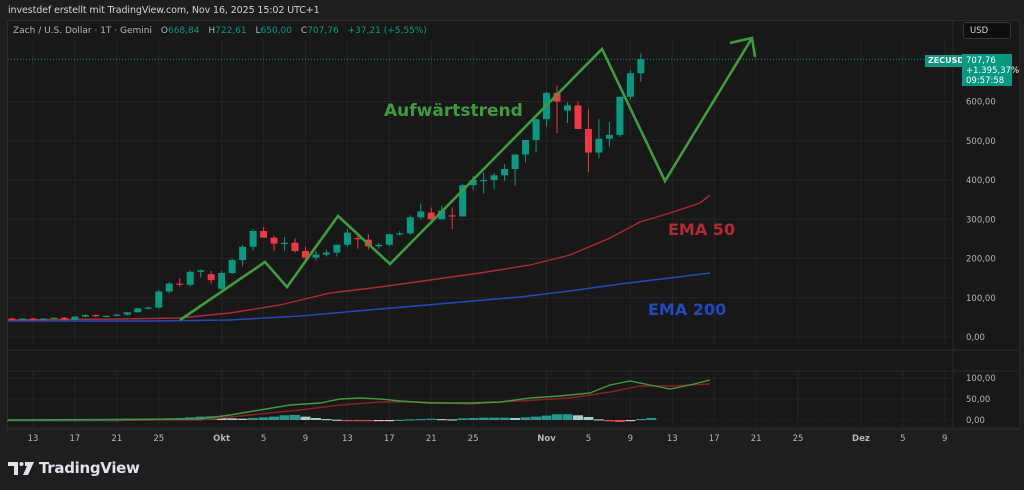 The height and width of the screenshot is (490, 1024). I want to click on tradingview-logo: TradingView, so click(74, 468).